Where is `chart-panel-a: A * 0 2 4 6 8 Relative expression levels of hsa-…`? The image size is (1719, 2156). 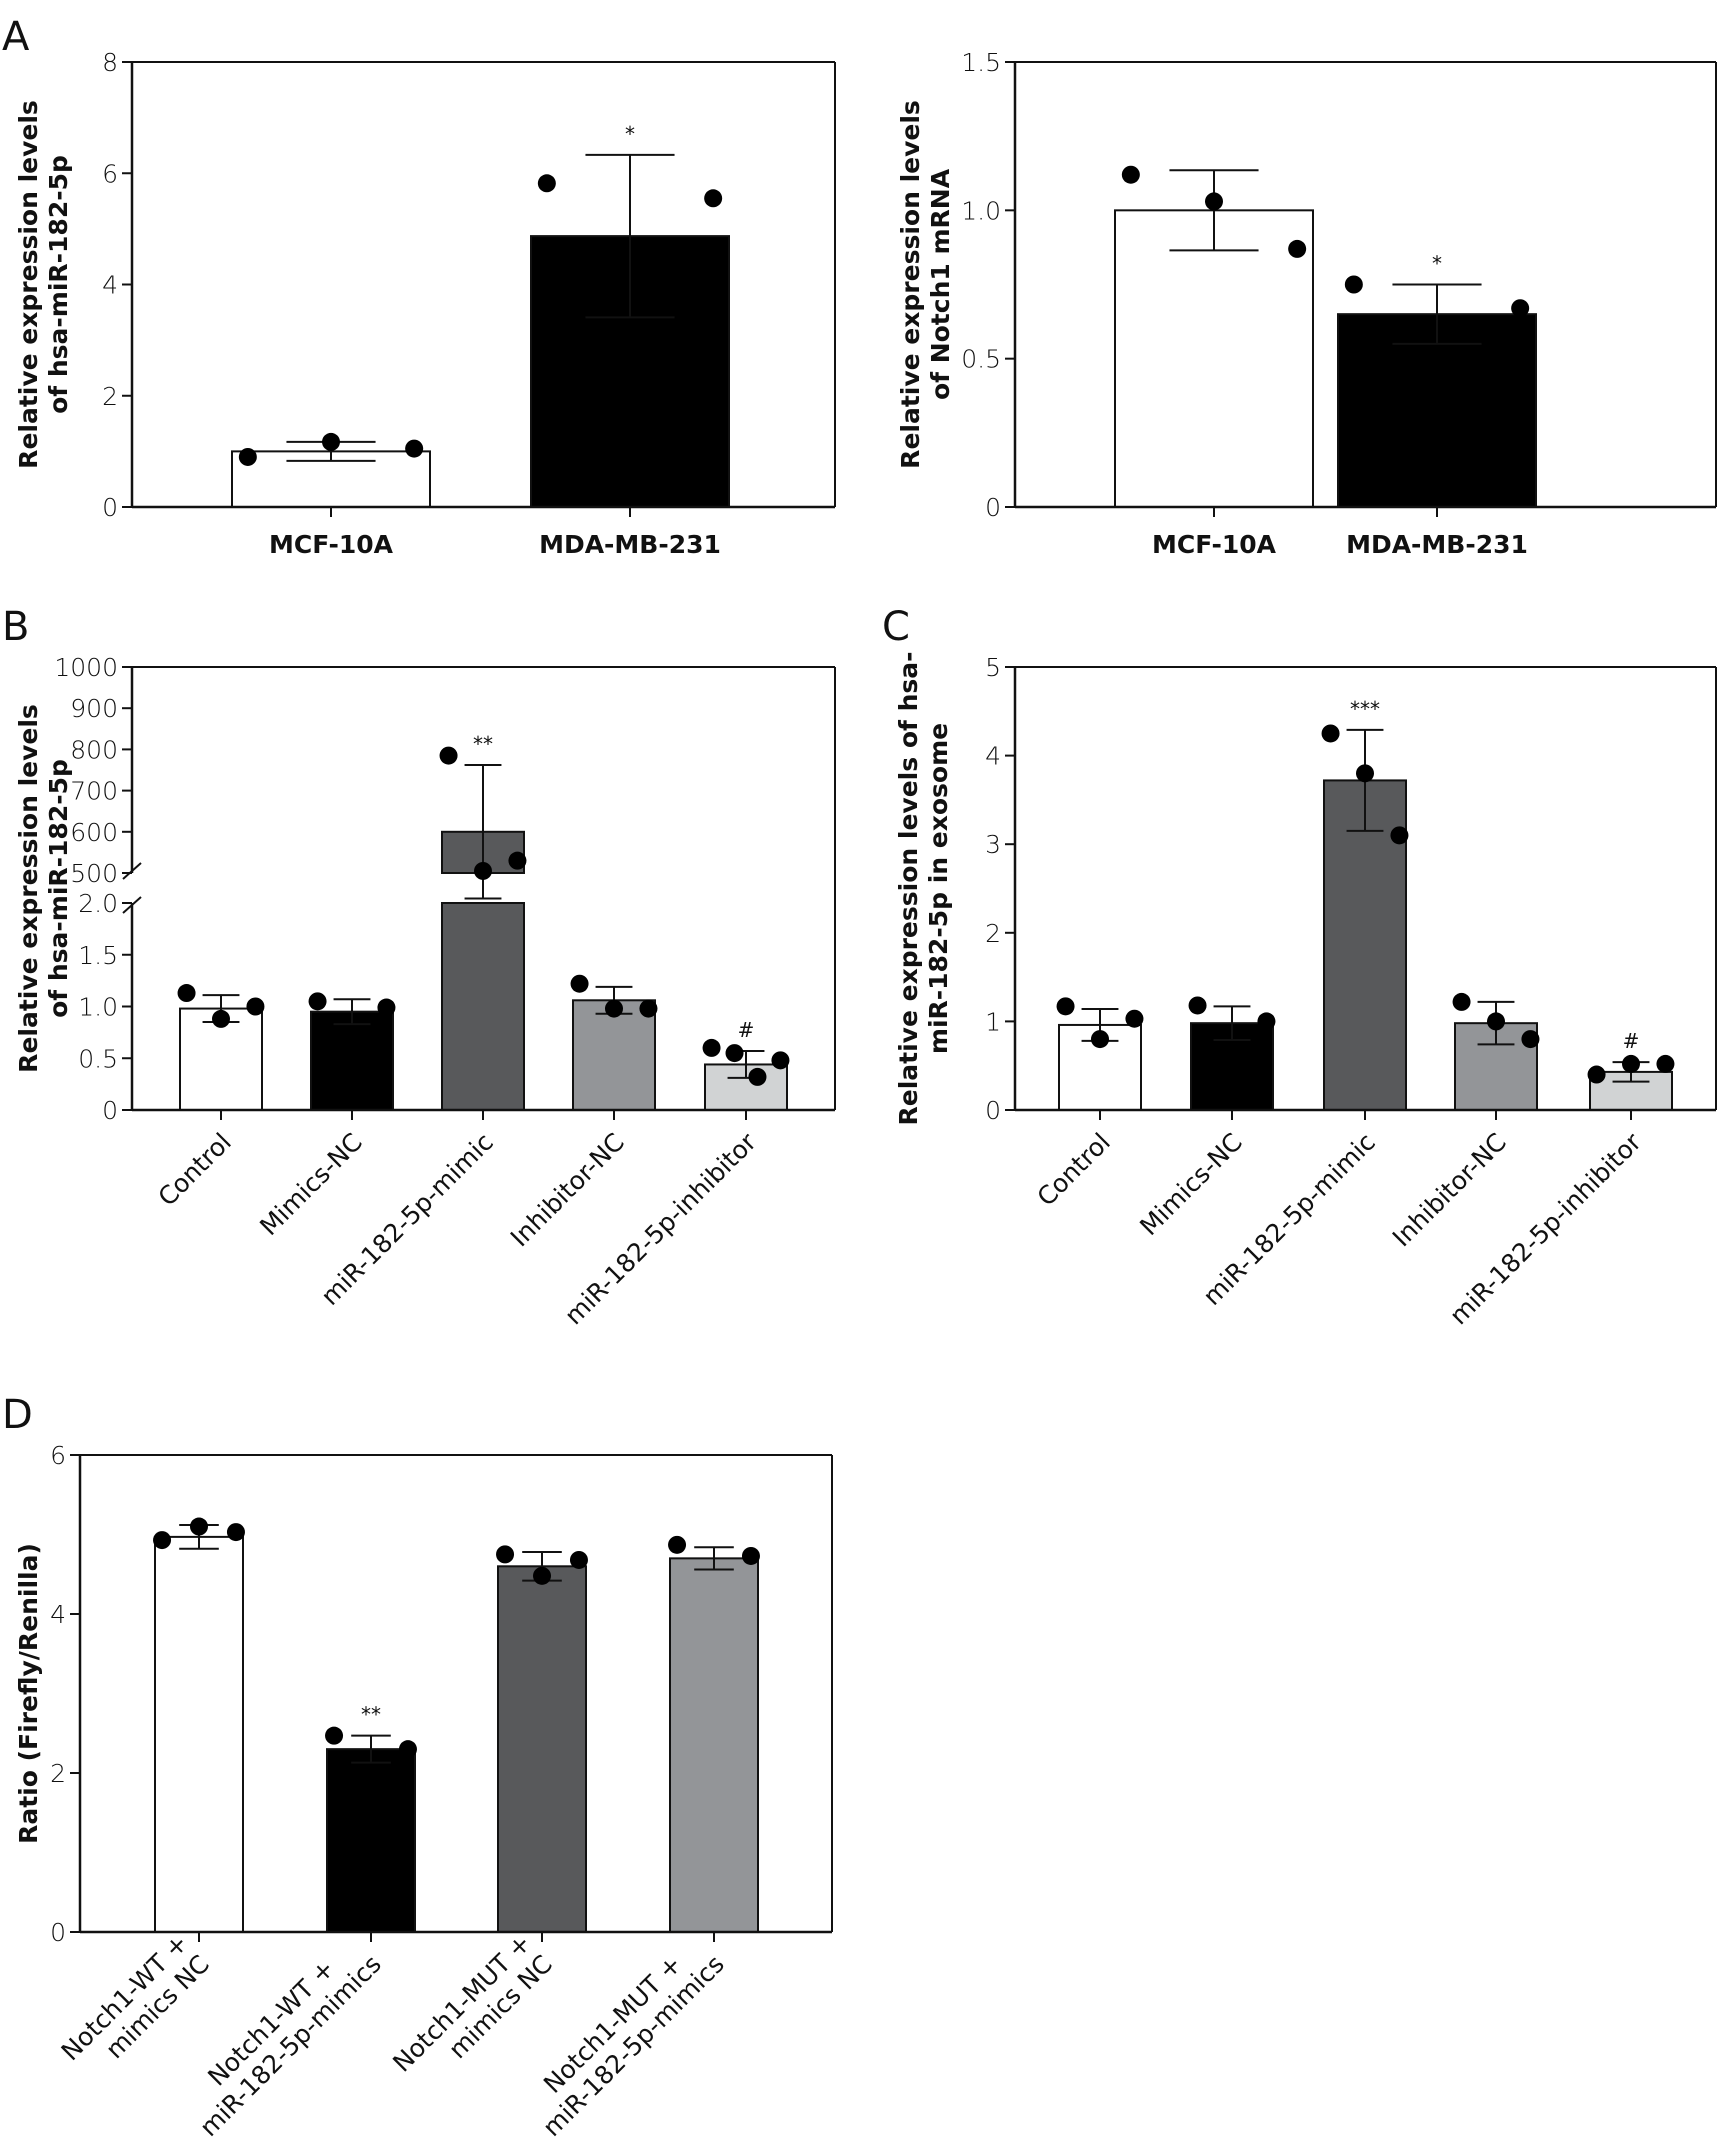
chart-panel-a: A * 0 2 4 6 8 Relative expression levels of hsa-… is located at coordinates (419, 286).